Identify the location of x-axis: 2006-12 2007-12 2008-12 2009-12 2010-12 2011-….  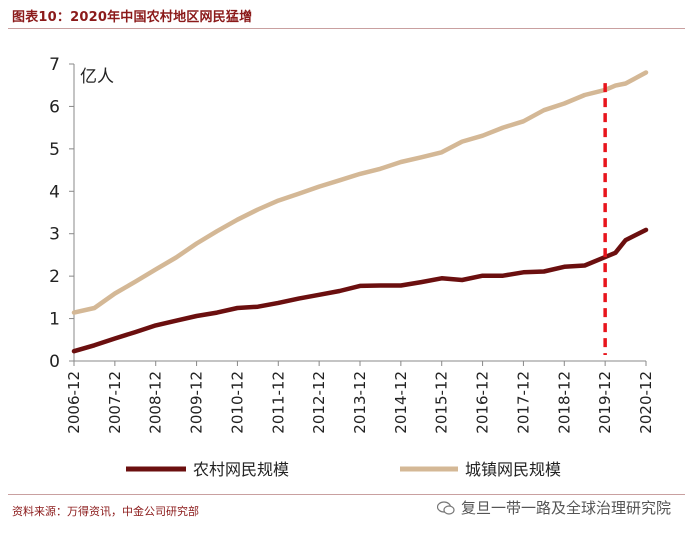
(360, 397).